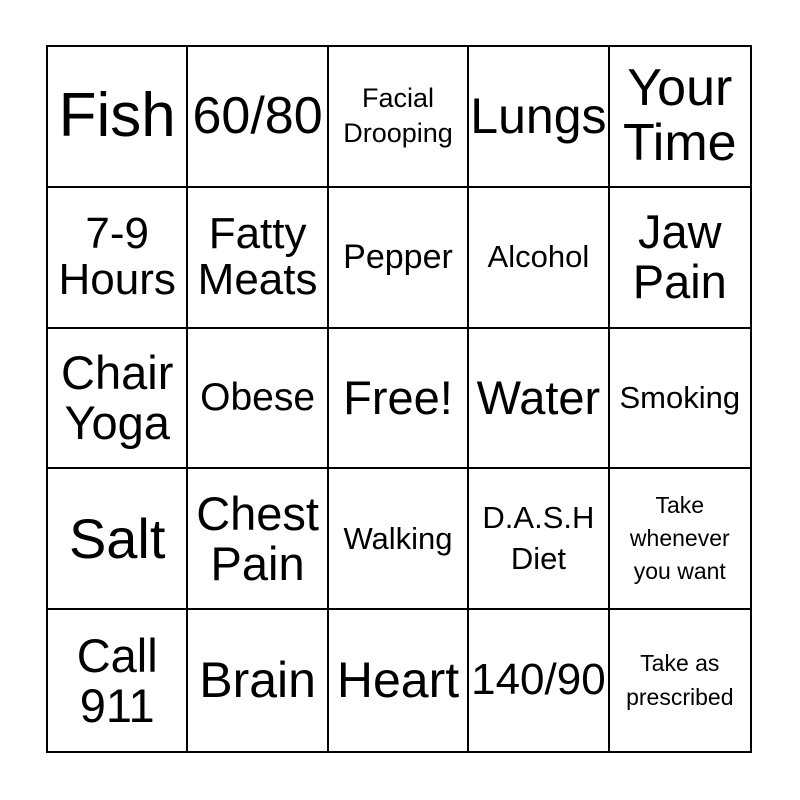 Image resolution: width=800 pixels, height=800 pixels. I want to click on bingo-cell-water: Water, so click(539, 399).